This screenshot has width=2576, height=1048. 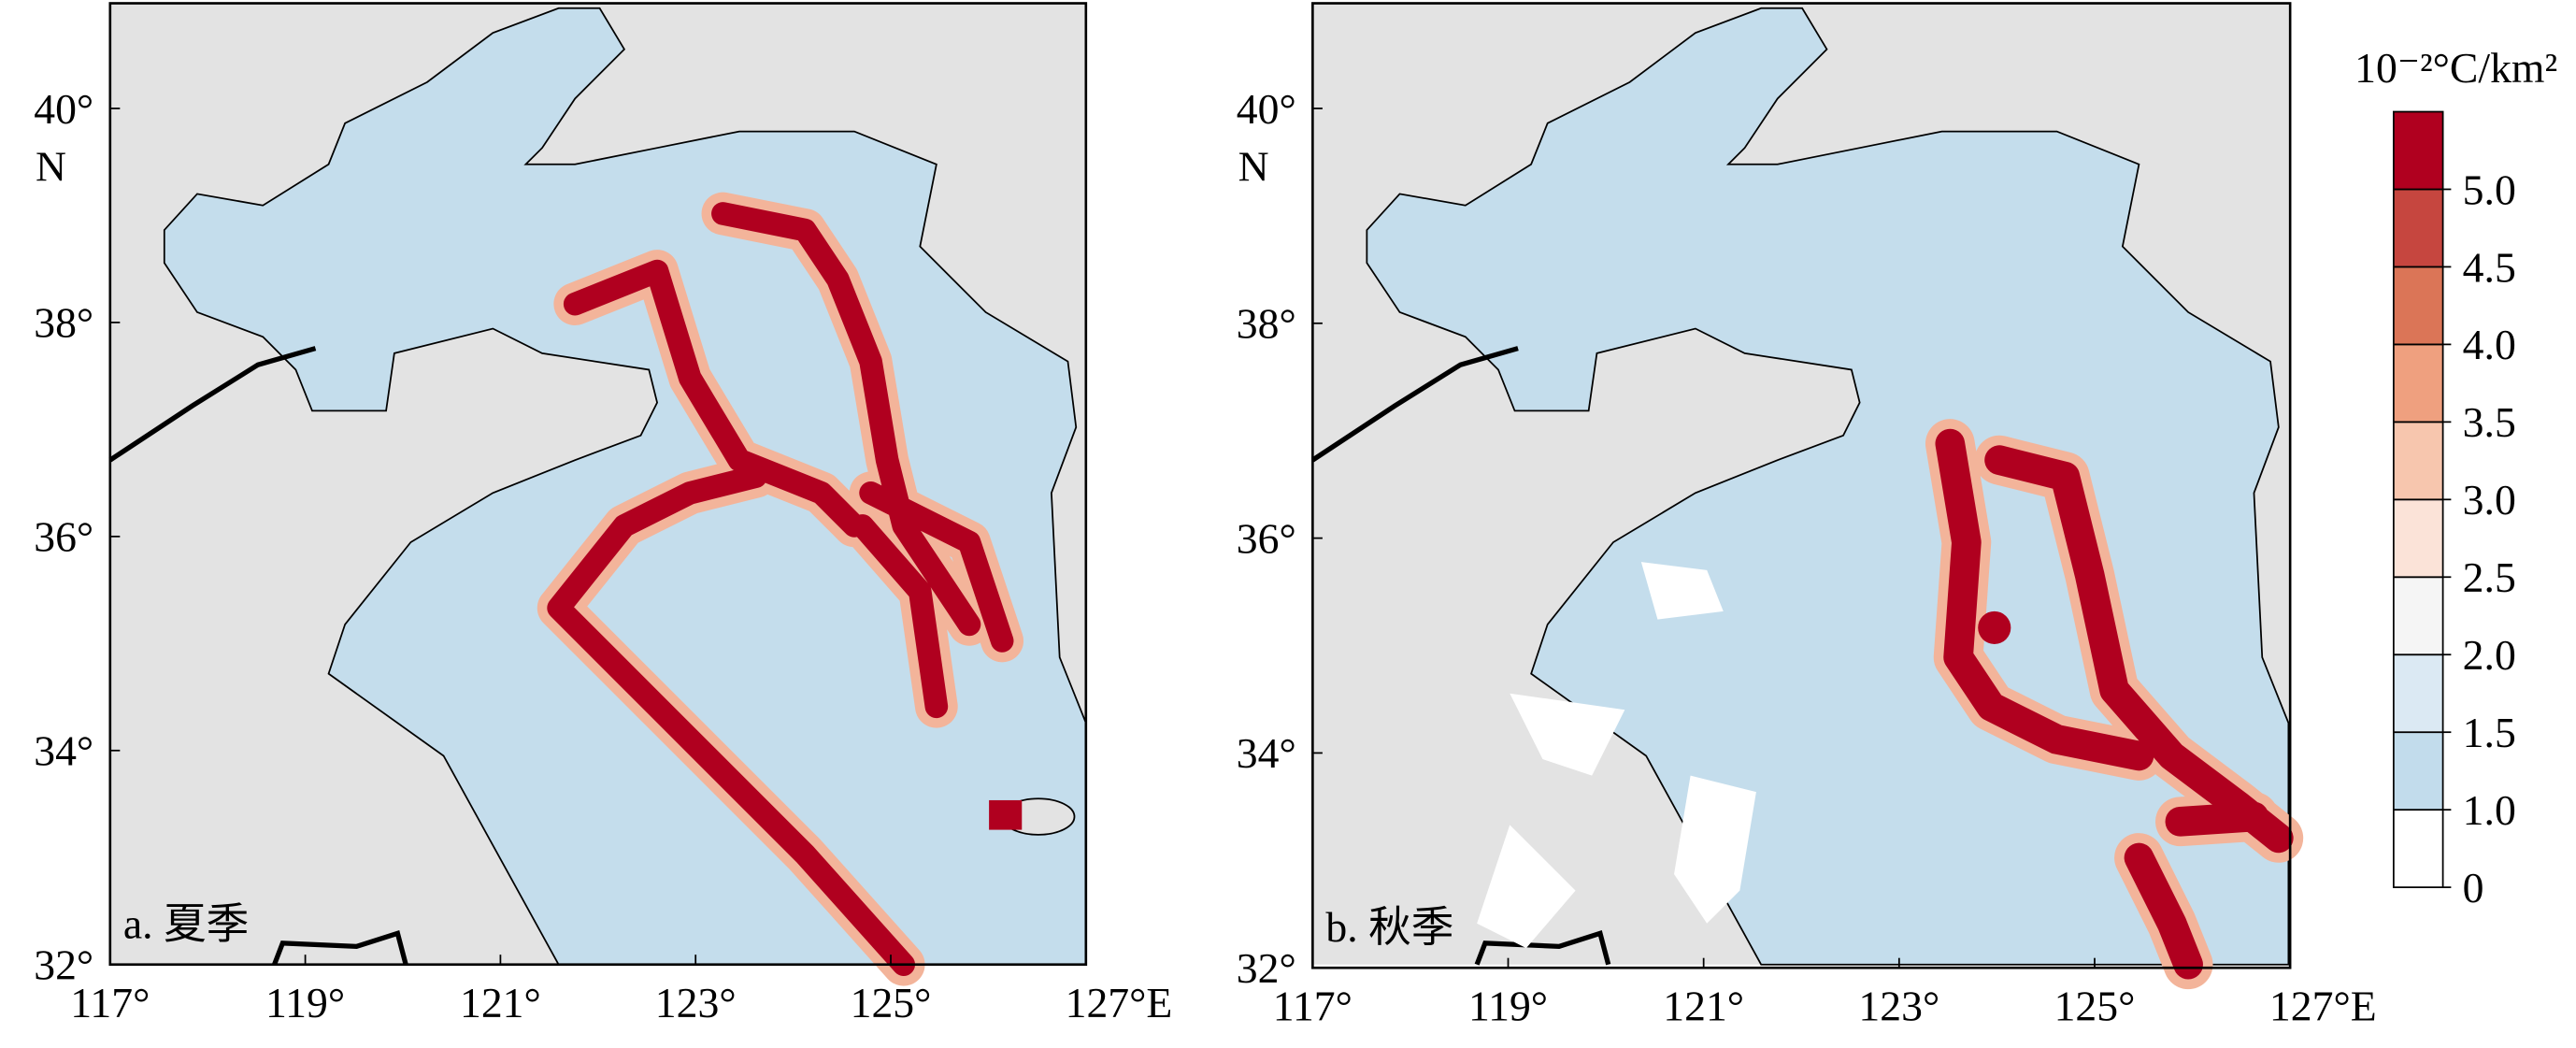 What do you see at coordinates (2489, 732) in the screenshot?
I see `colorbar-tick-label: 1.5` at bounding box center [2489, 732].